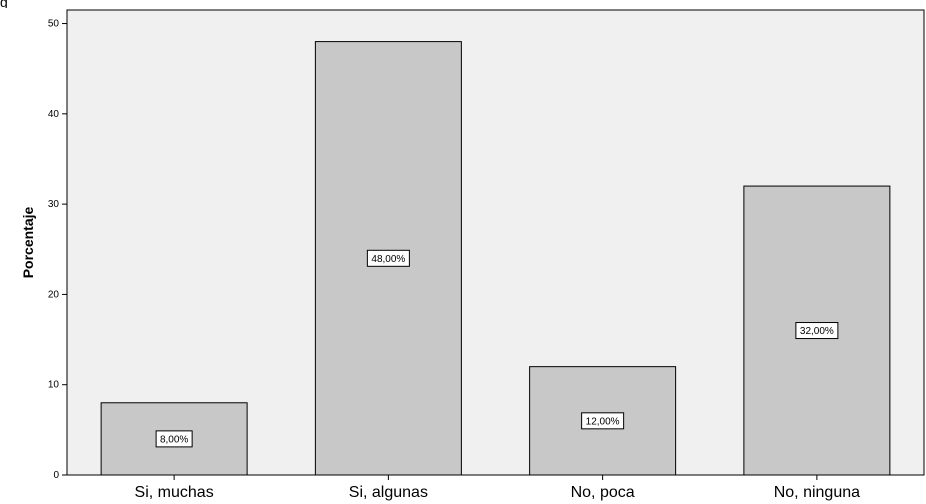  What do you see at coordinates (28, 242) in the screenshot?
I see `y-axis-title: Porcentaje` at bounding box center [28, 242].